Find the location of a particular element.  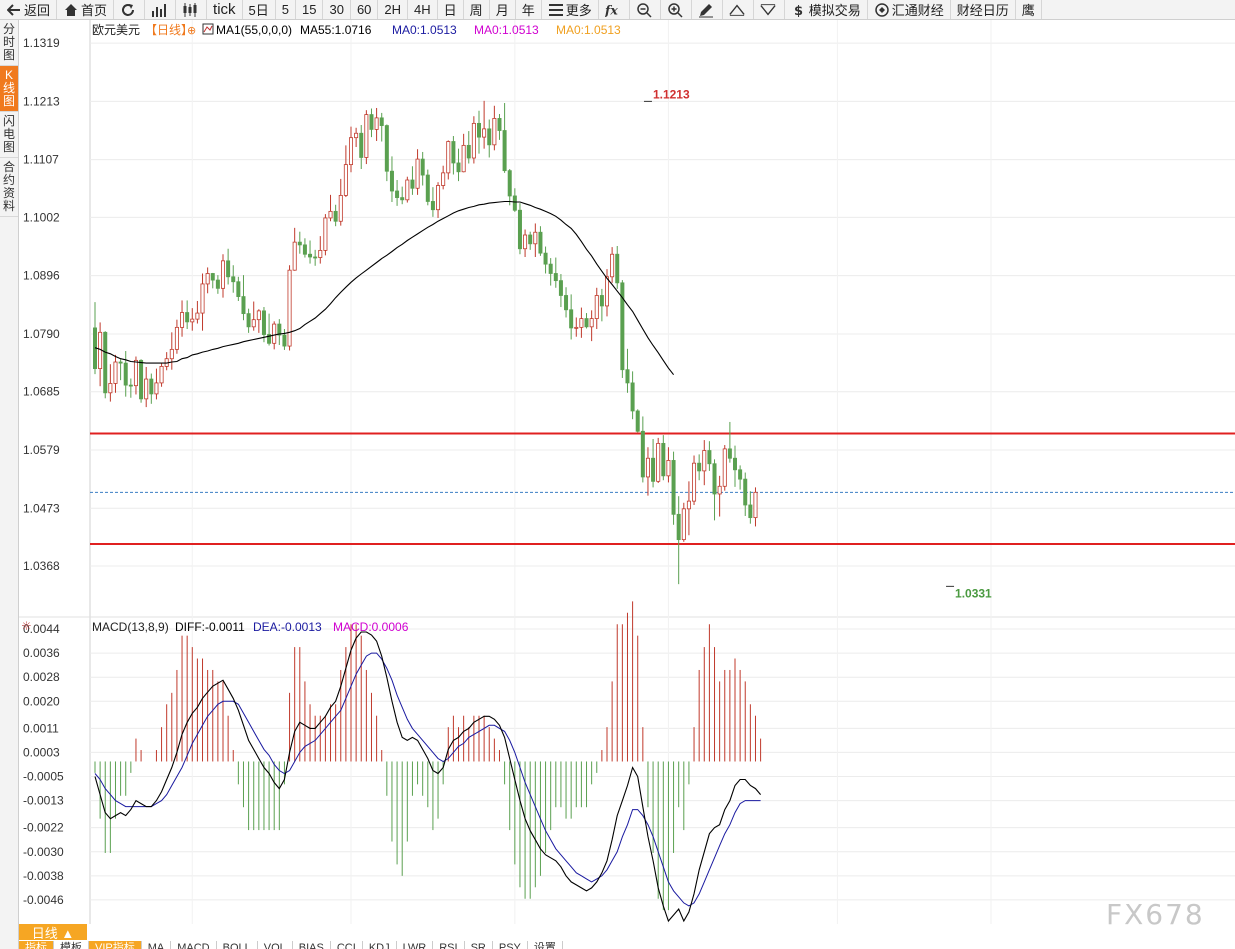

indicator-tab: VOL is located at coordinates (275, 945).